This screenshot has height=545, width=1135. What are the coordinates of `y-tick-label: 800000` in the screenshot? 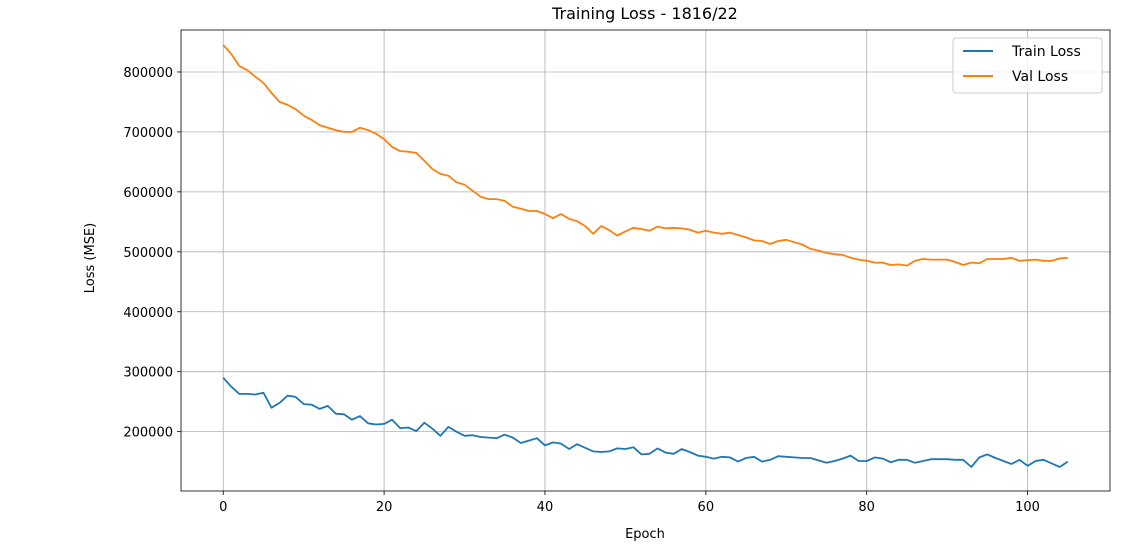 It's located at (148, 73).